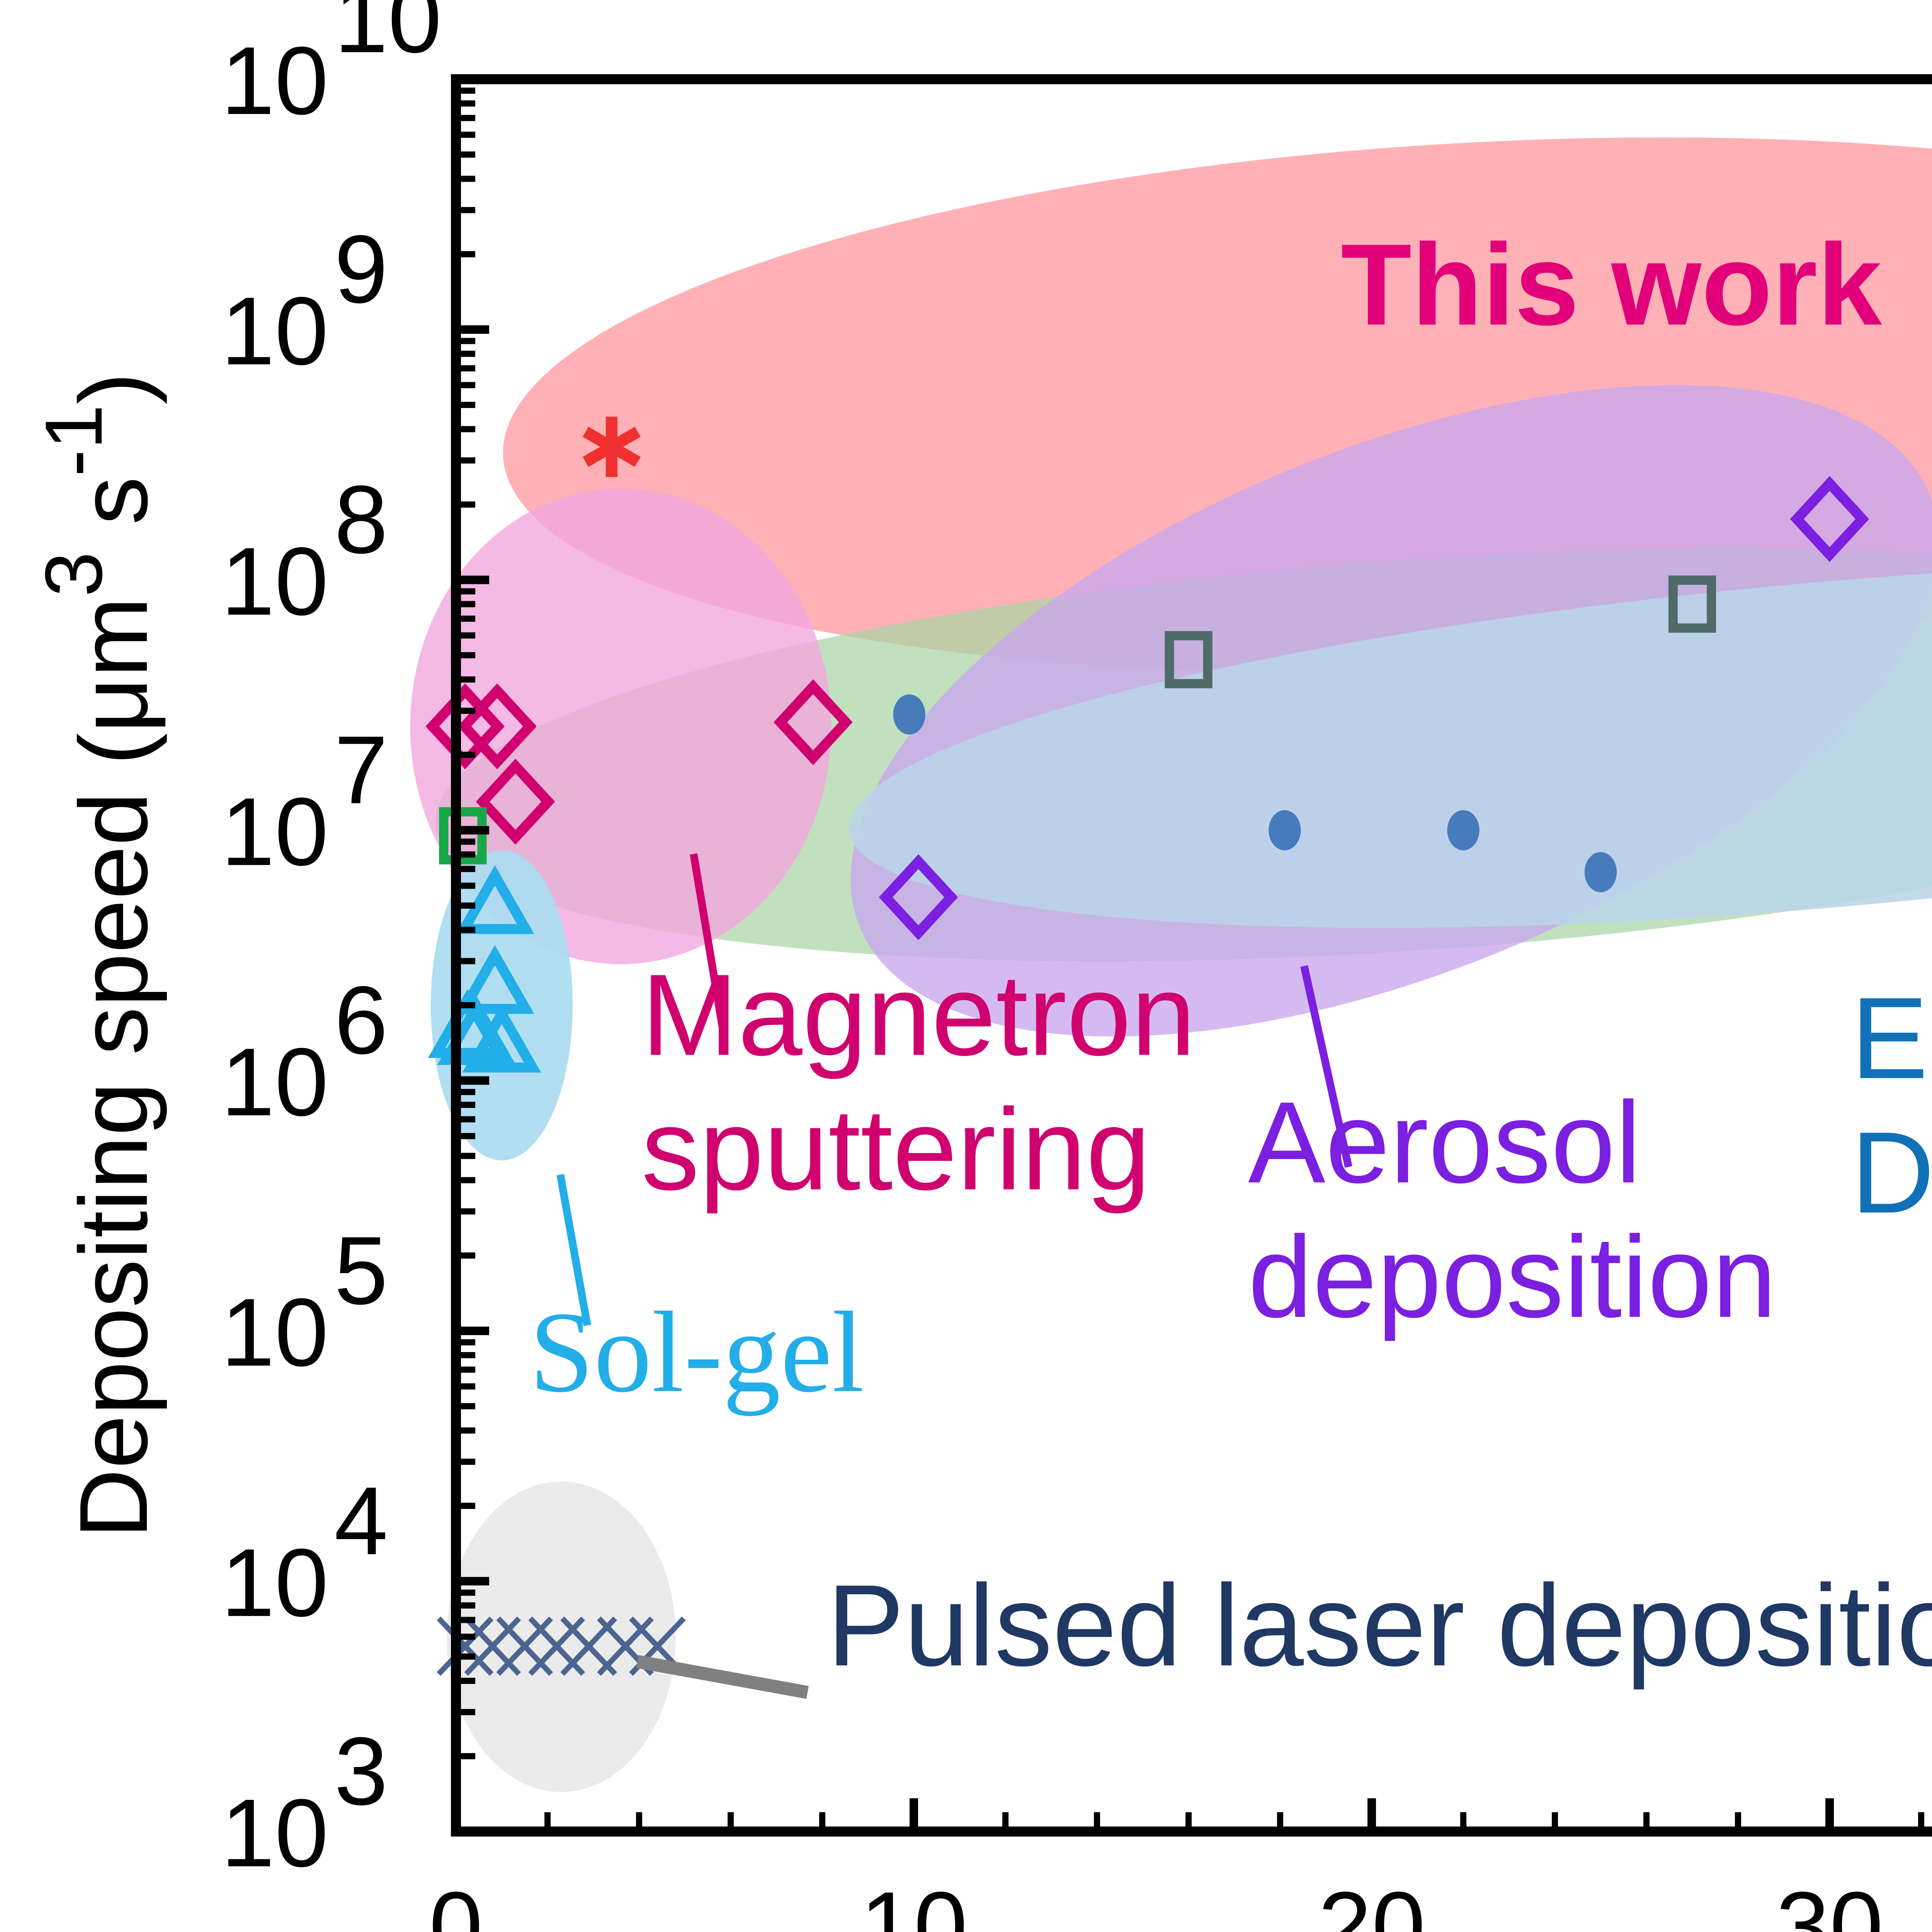  I want to click on annotation-sol-gel: Sol-gel, so click(696, 1353).